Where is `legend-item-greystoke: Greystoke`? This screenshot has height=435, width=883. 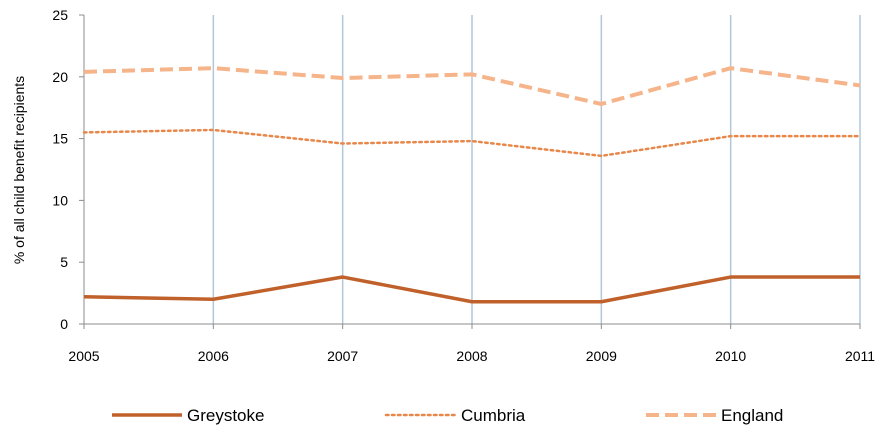 legend-item-greystoke: Greystoke is located at coordinates (188, 415).